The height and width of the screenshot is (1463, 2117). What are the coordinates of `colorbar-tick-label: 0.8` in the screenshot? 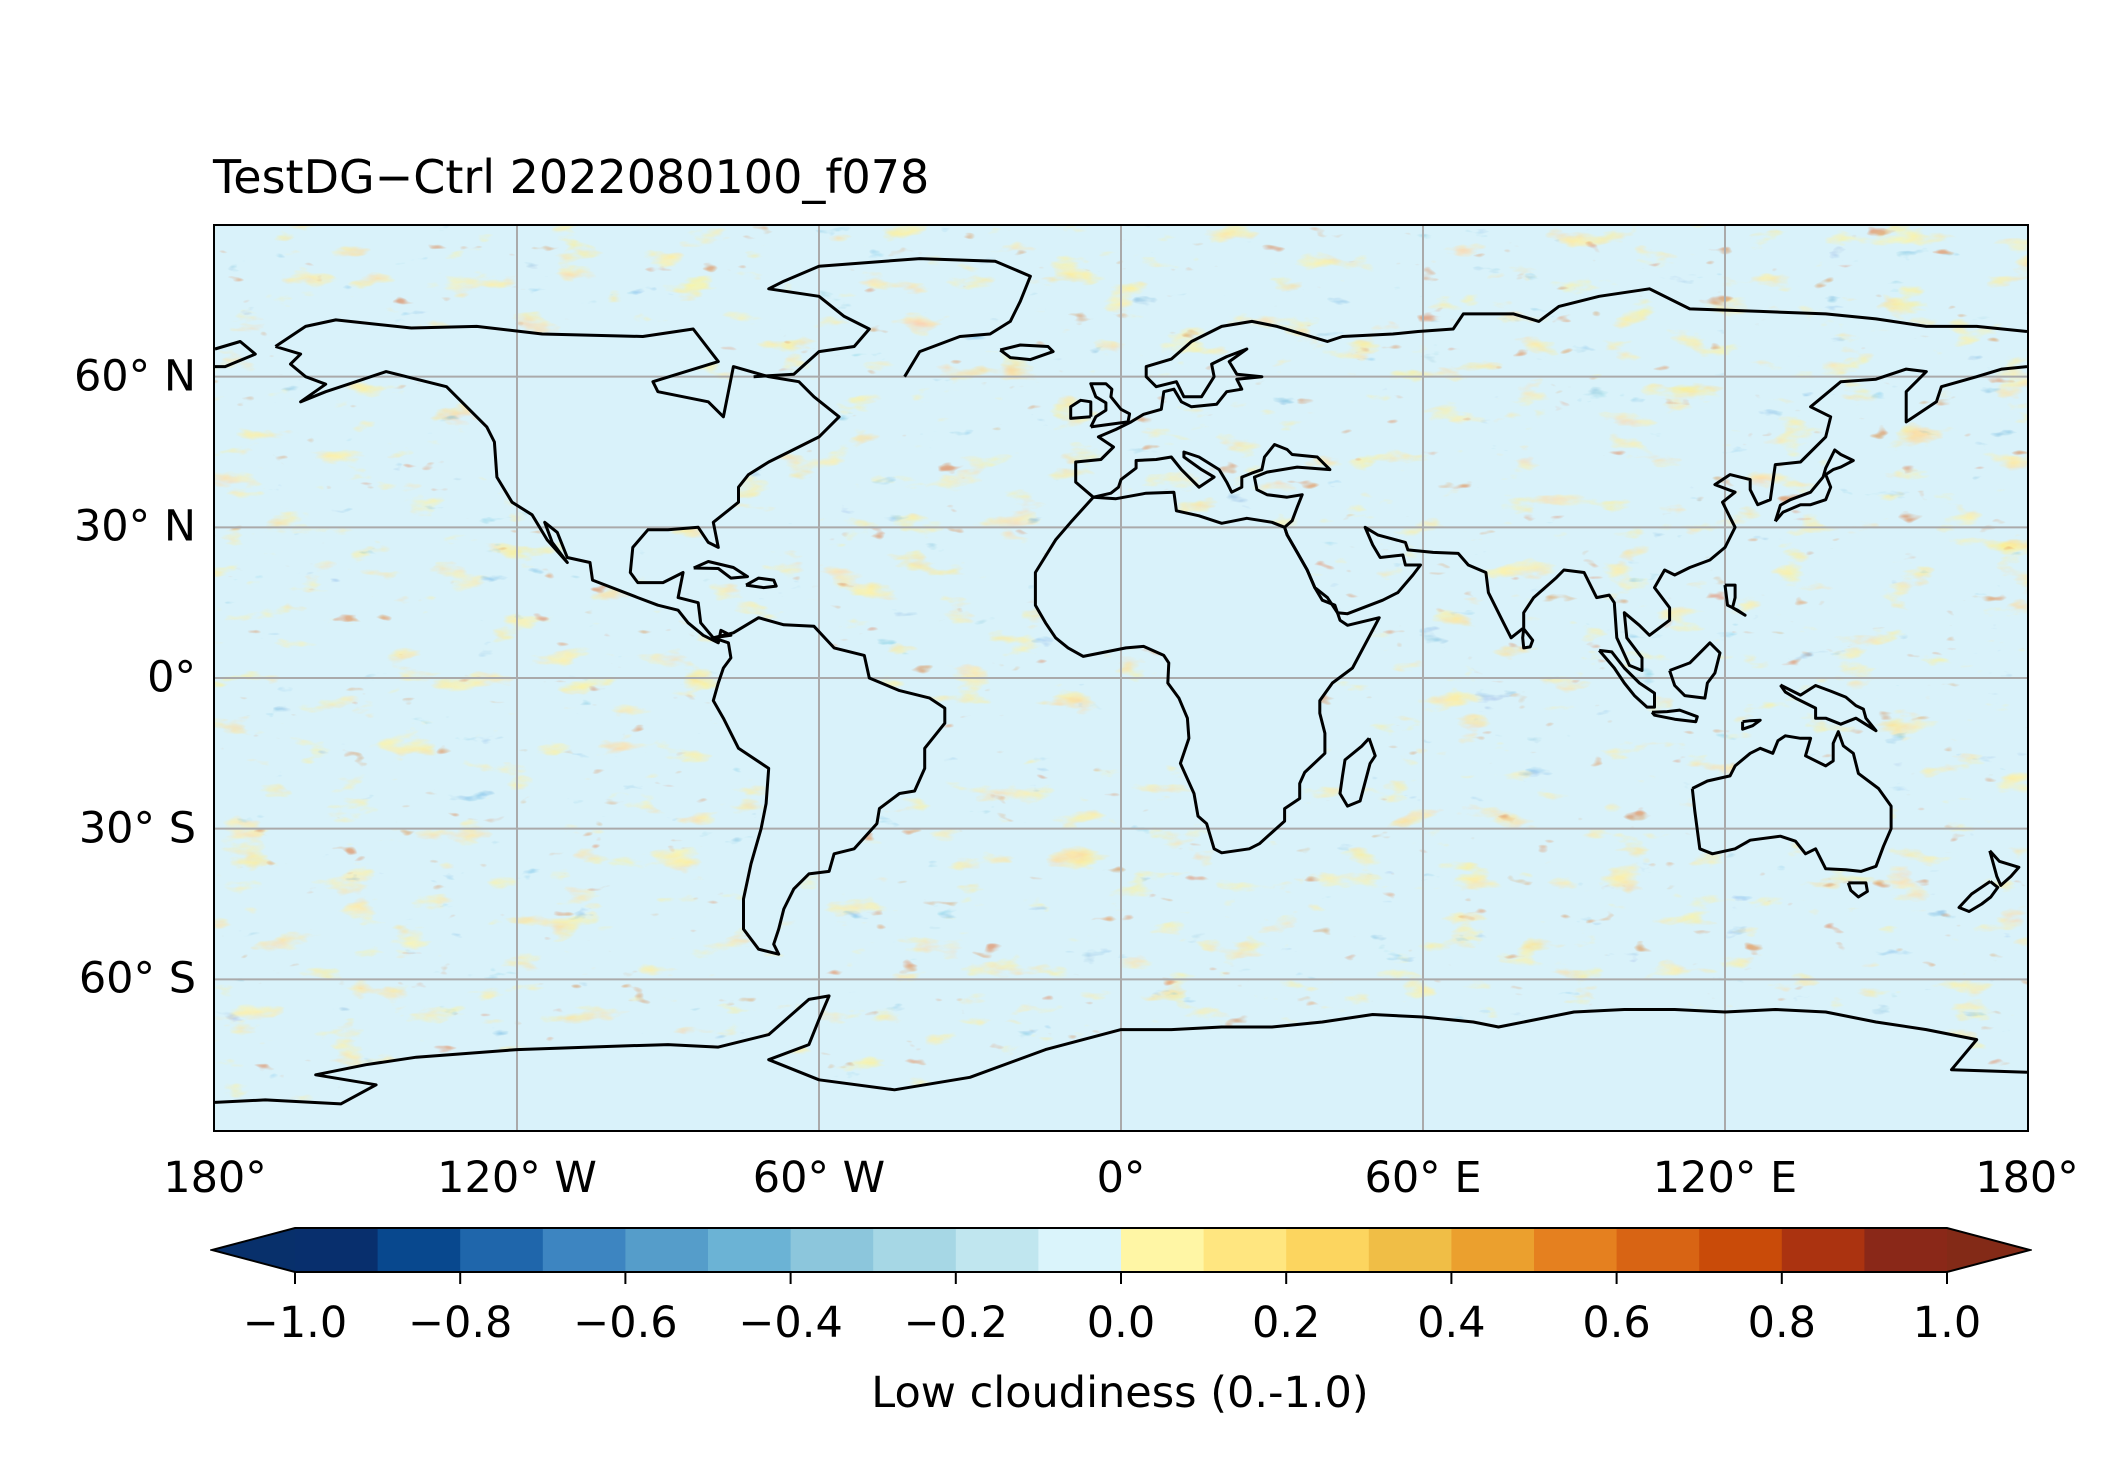 It's located at (1781, 1323).